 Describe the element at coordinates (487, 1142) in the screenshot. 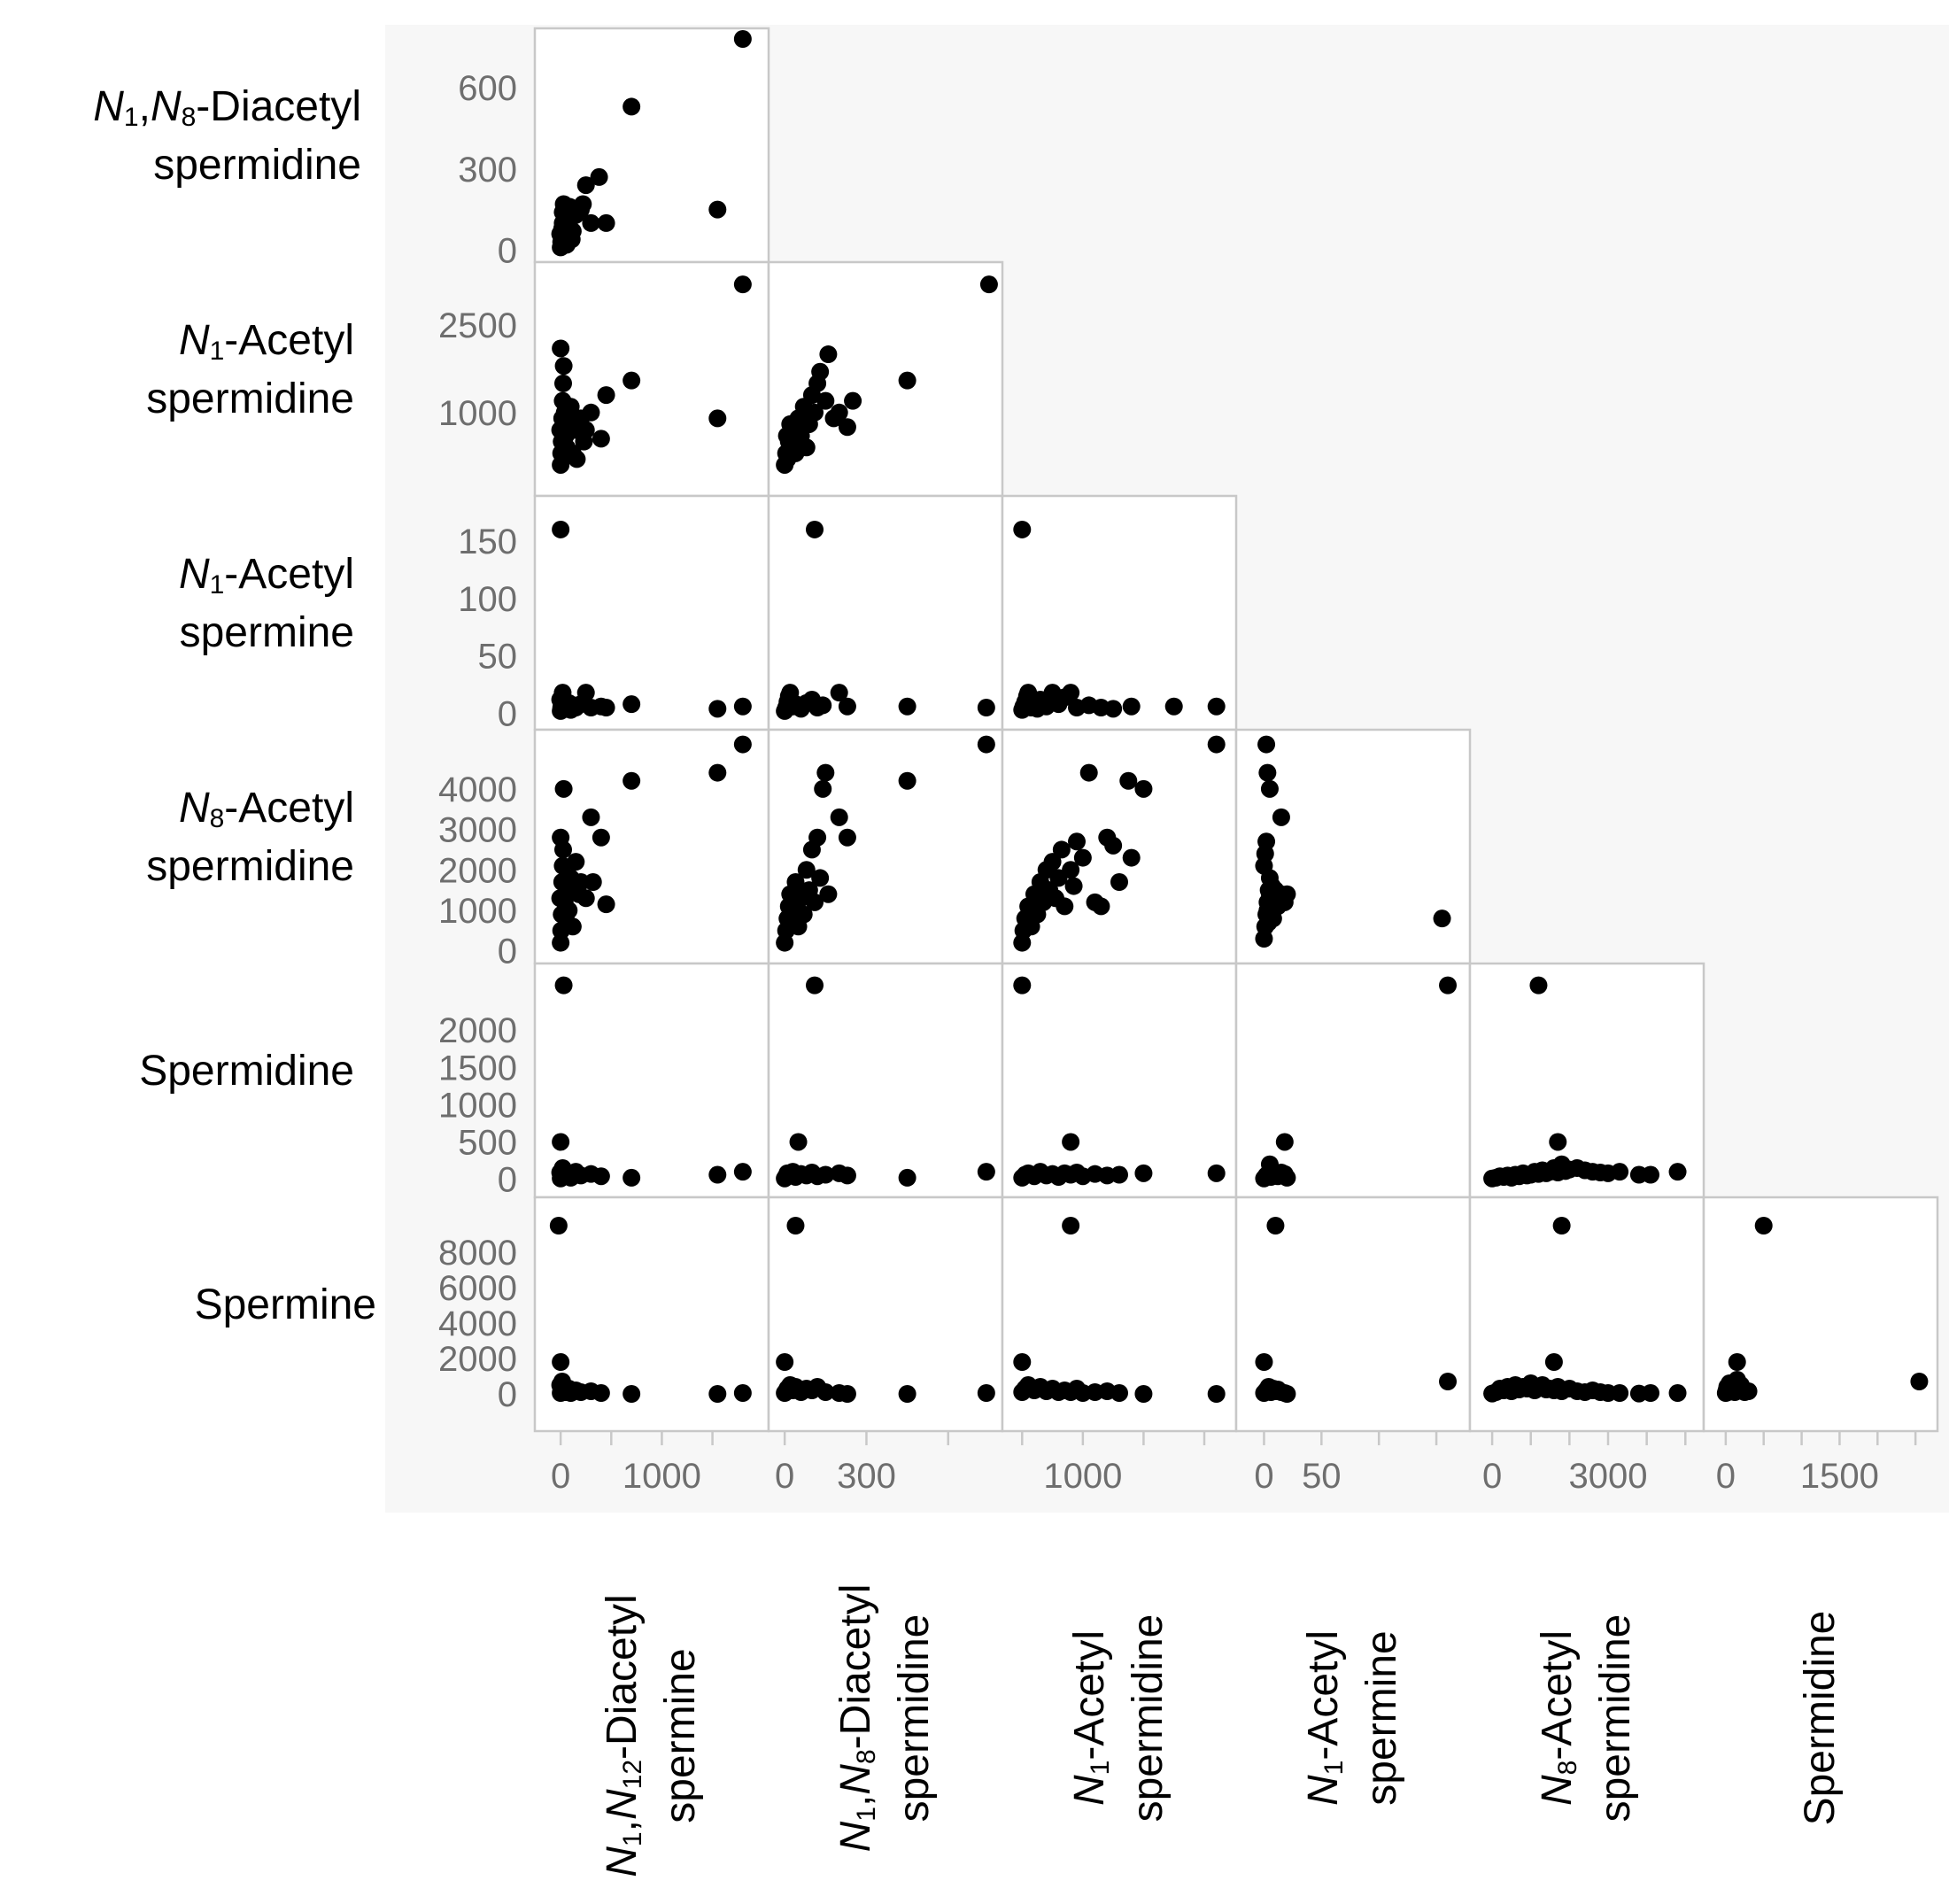

I see `y-tick-label-spd: 500` at that location.